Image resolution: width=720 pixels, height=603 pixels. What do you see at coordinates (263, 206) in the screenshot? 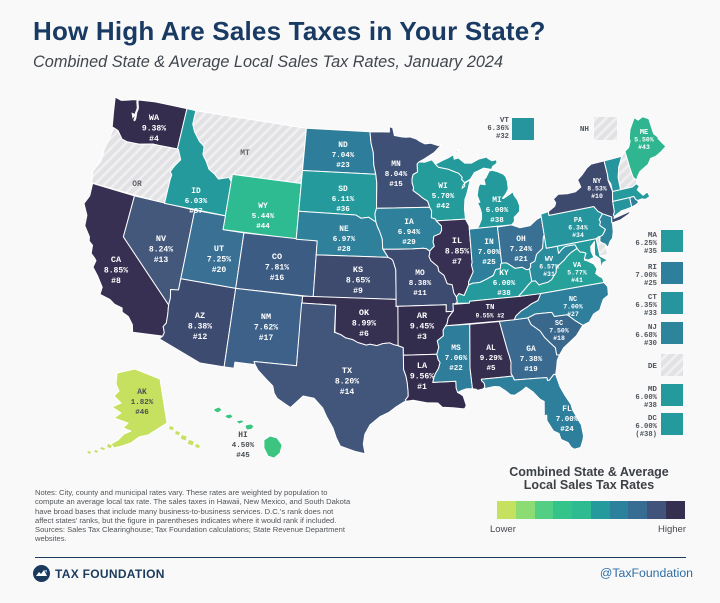
I see `svg-text: WY` at bounding box center [263, 206].